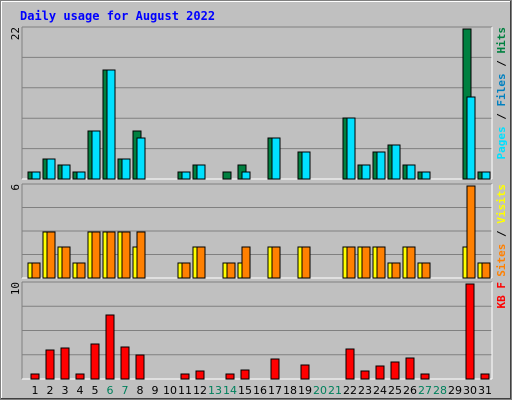  I want to click on x-tick-label: 13, so click(215, 390).